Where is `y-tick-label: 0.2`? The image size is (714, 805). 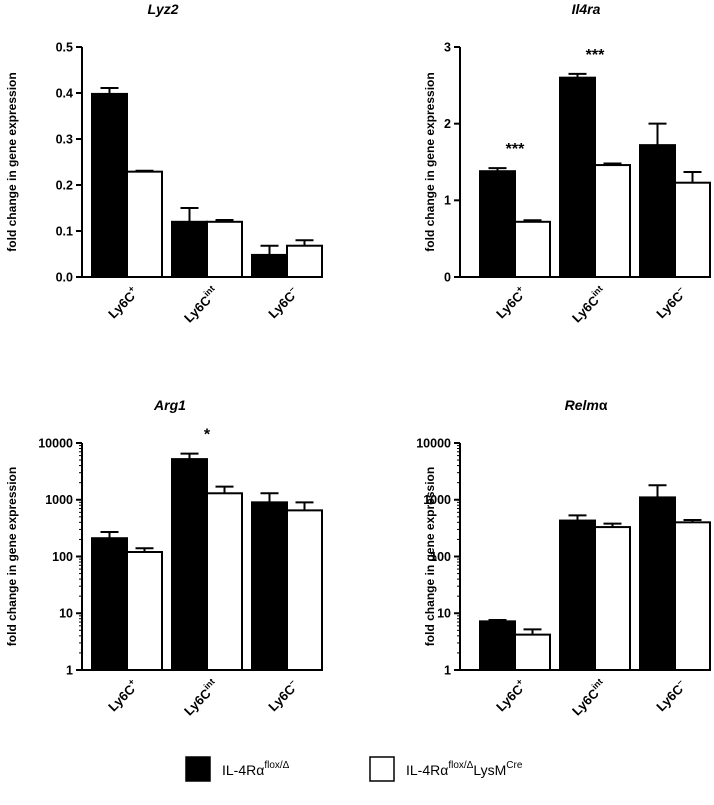 y-tick-label: 0.2 is located at coordinates (64, 185).